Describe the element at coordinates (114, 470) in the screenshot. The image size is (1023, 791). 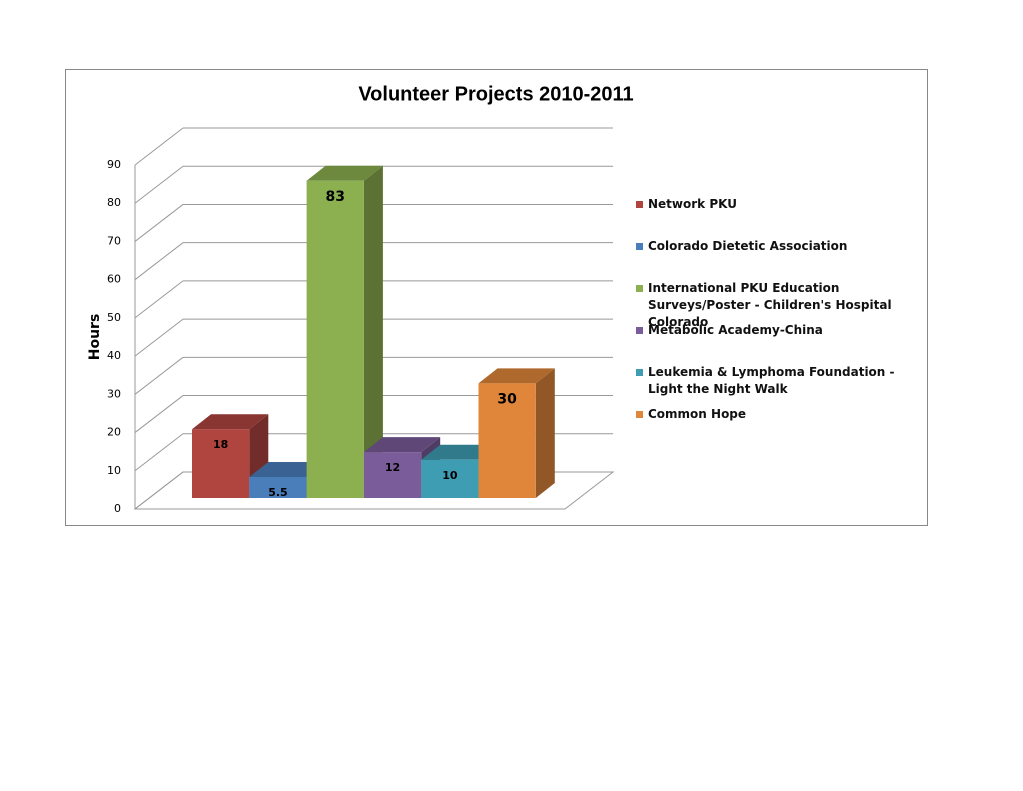
I see `y-tick-label: 10` at that location.